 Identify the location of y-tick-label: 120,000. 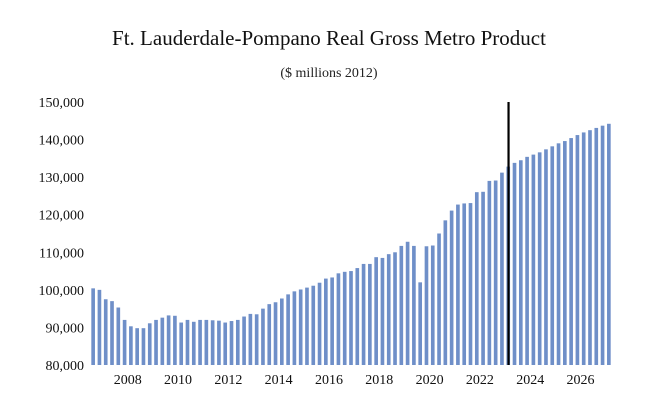
(62, 216).